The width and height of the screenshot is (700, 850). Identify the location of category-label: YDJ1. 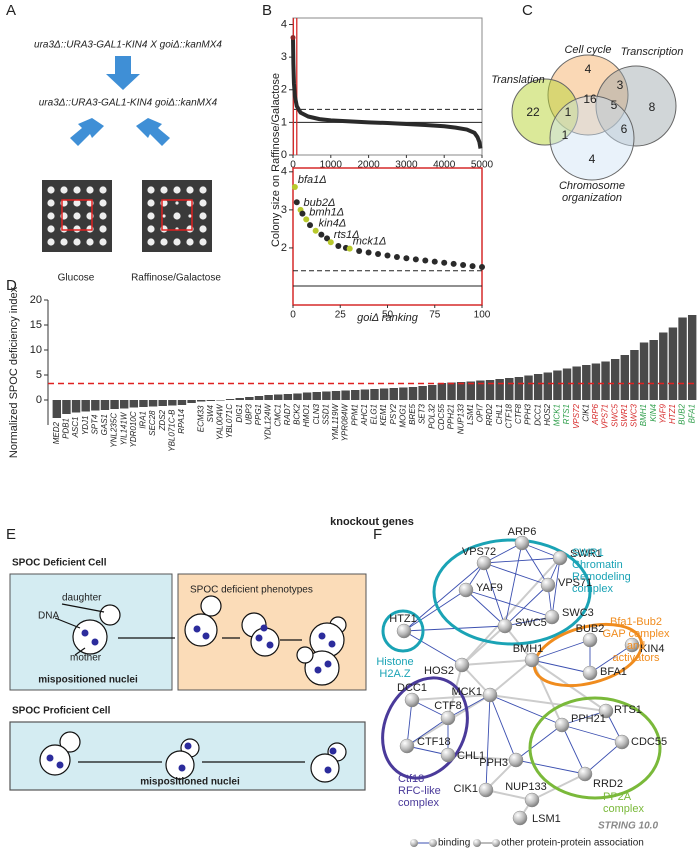
(85, 426).